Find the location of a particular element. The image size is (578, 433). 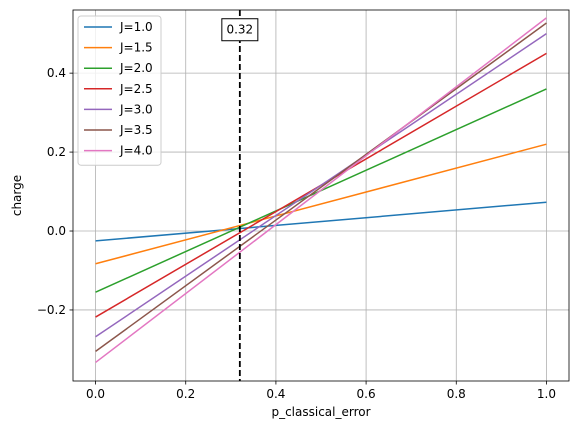

x-tick-label: 0.6 is located at coordinates (366, 394).